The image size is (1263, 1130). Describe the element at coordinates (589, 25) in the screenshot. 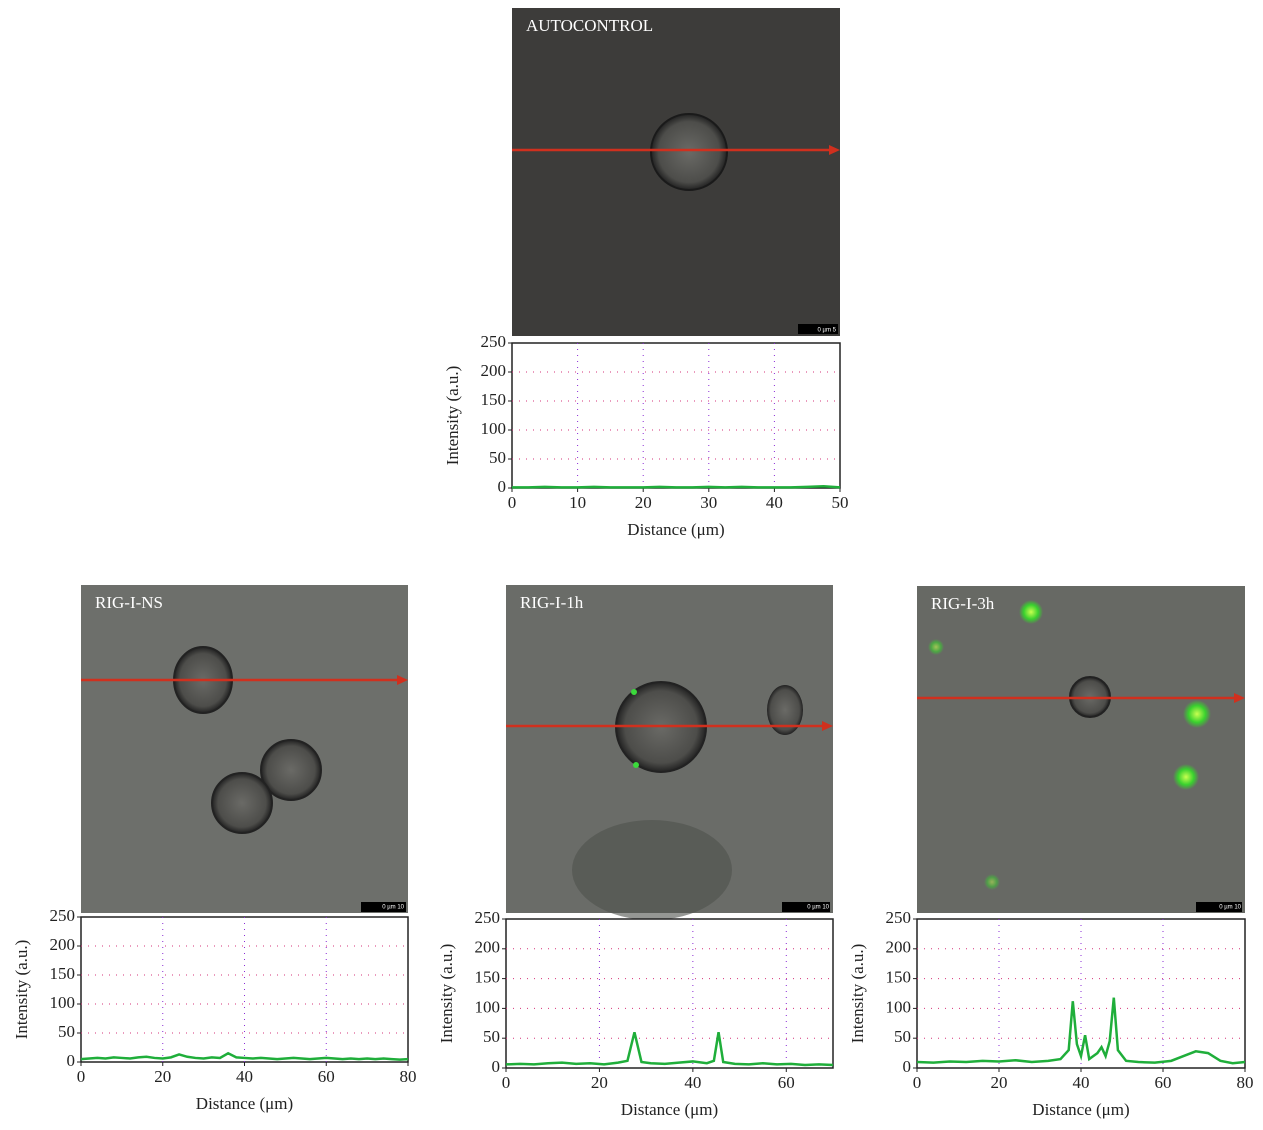

I see `panel-label: AUTOCONTROL` at that location.